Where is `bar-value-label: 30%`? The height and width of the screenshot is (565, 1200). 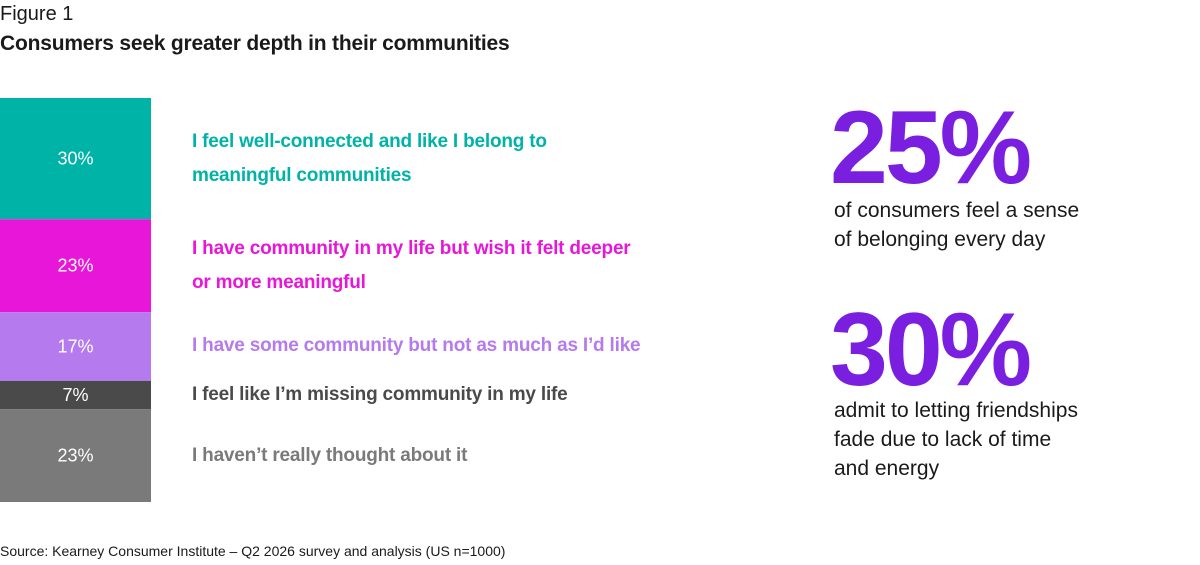
bar-value-label: 30% is located at coordinates (75, 159).